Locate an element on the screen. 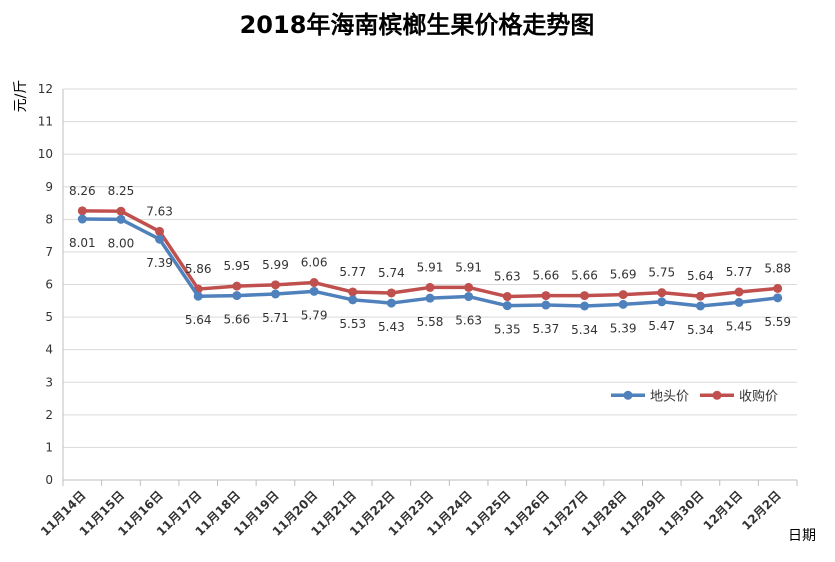  y-tick-label: 7 is located at coordinates (49, 252).